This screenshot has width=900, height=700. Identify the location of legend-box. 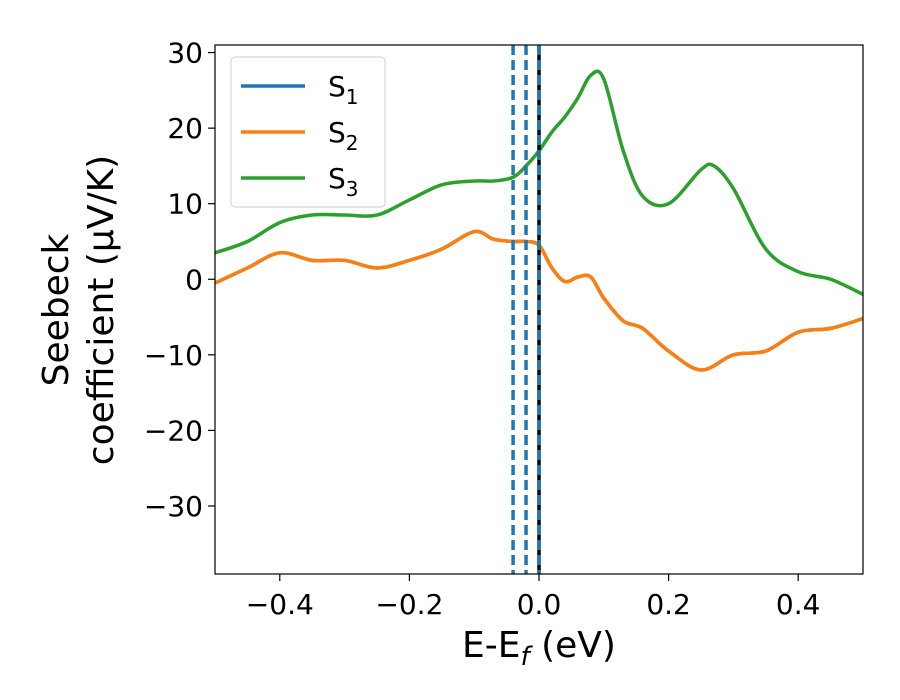
(308, 132).